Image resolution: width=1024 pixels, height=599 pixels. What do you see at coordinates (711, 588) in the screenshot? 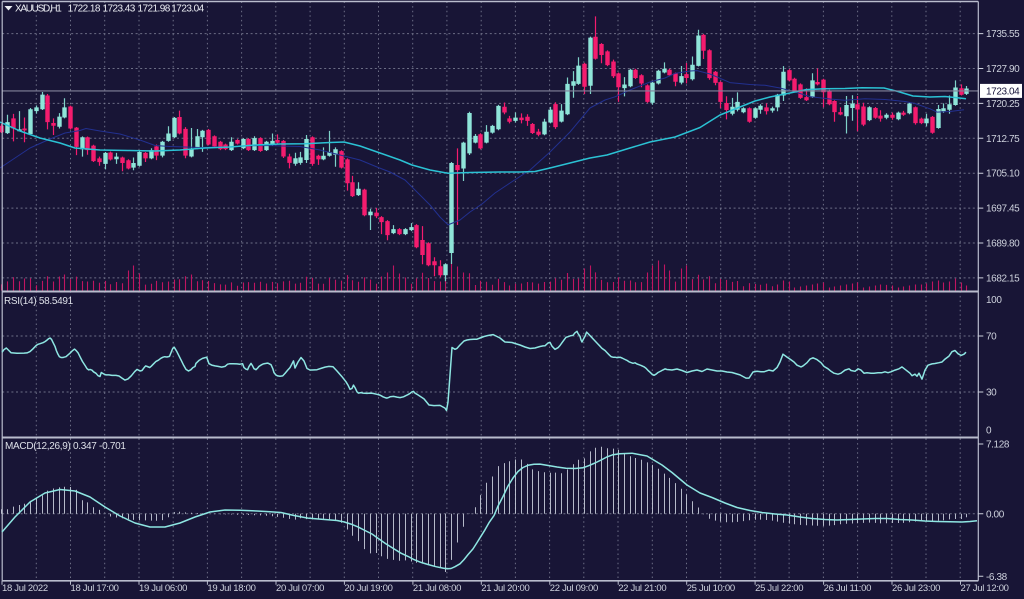
I see `svg-text: 25 Jul 10:00` at bounding box center [711, 588].